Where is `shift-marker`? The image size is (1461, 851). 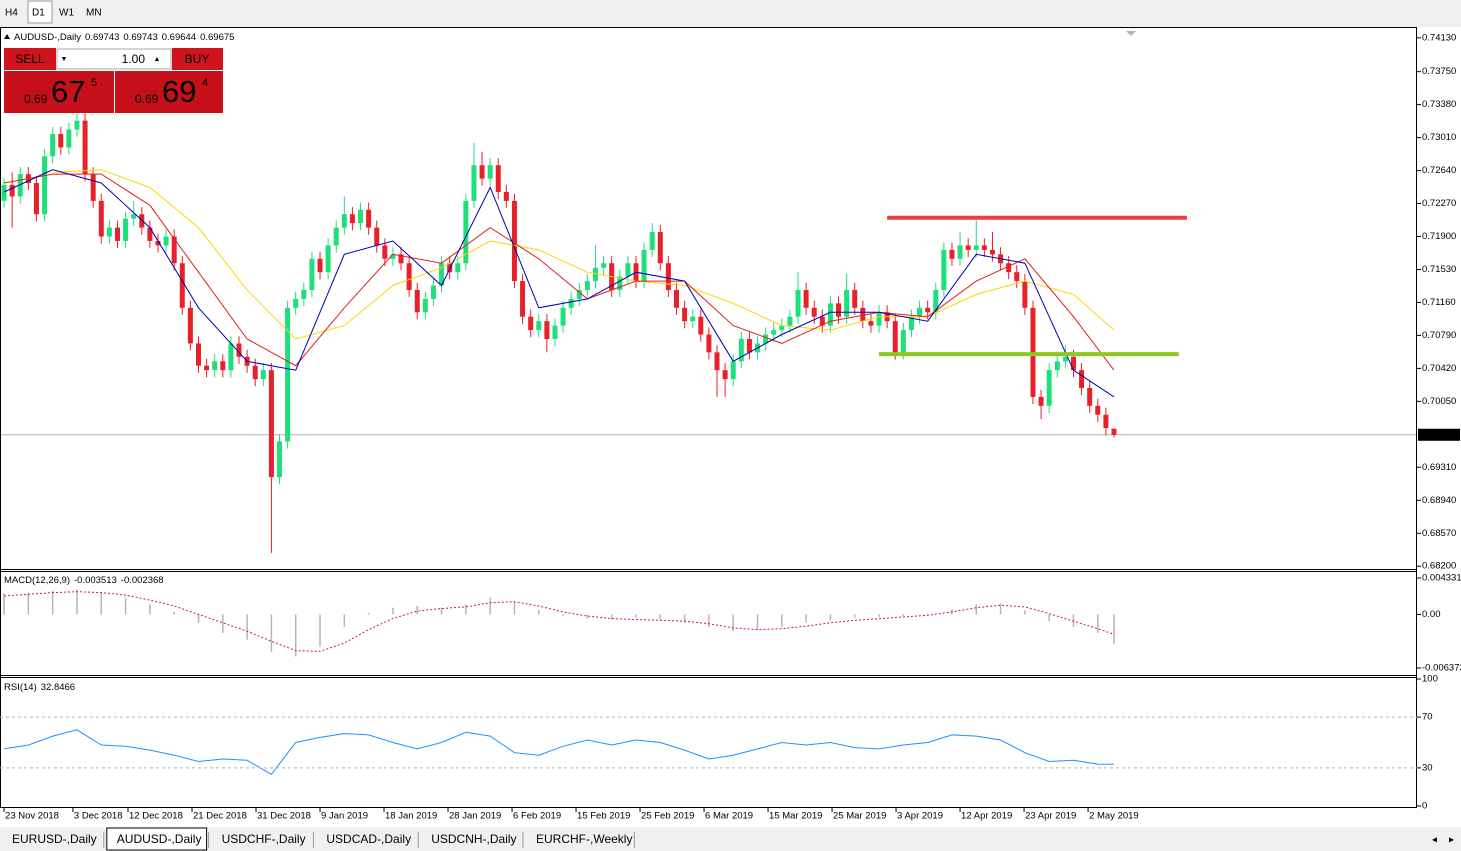
shift-marker is located at coordinates (1131, 33).